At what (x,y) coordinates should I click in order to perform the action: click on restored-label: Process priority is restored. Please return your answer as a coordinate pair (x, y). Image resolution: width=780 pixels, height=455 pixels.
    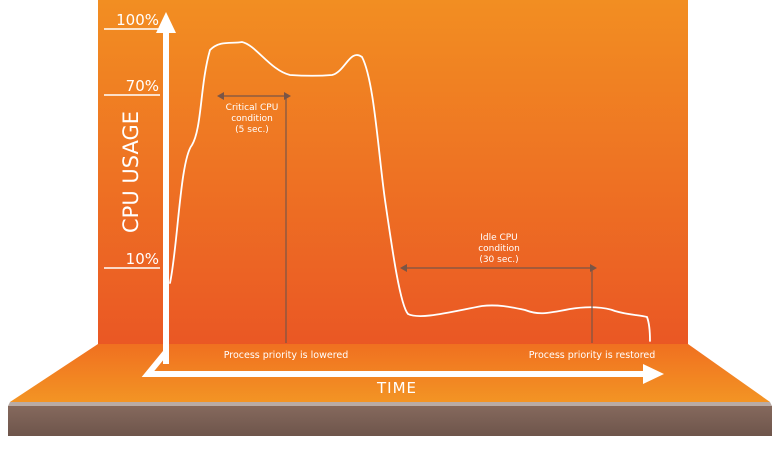
    Looking at the image, I should click on (592, 355).